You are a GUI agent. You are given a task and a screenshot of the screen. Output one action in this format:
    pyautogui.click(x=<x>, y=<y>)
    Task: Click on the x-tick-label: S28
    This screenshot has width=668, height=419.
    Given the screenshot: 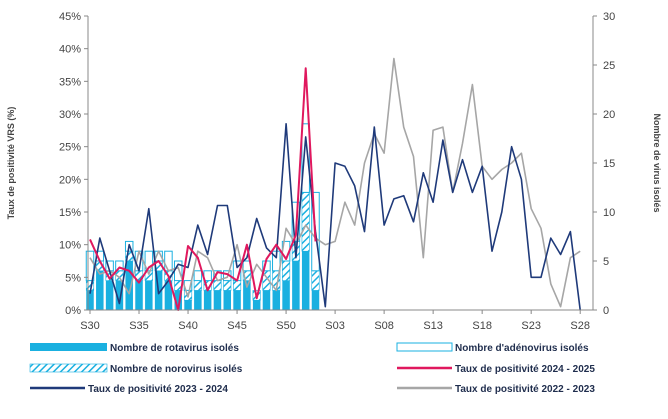 What is the action you would take?
    pyautogui.click(x=580, y=326)
    